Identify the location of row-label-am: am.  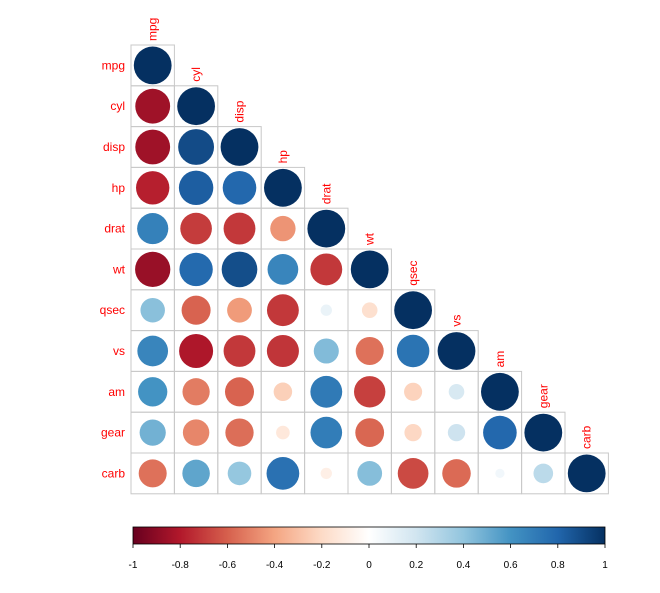
(116, 392).